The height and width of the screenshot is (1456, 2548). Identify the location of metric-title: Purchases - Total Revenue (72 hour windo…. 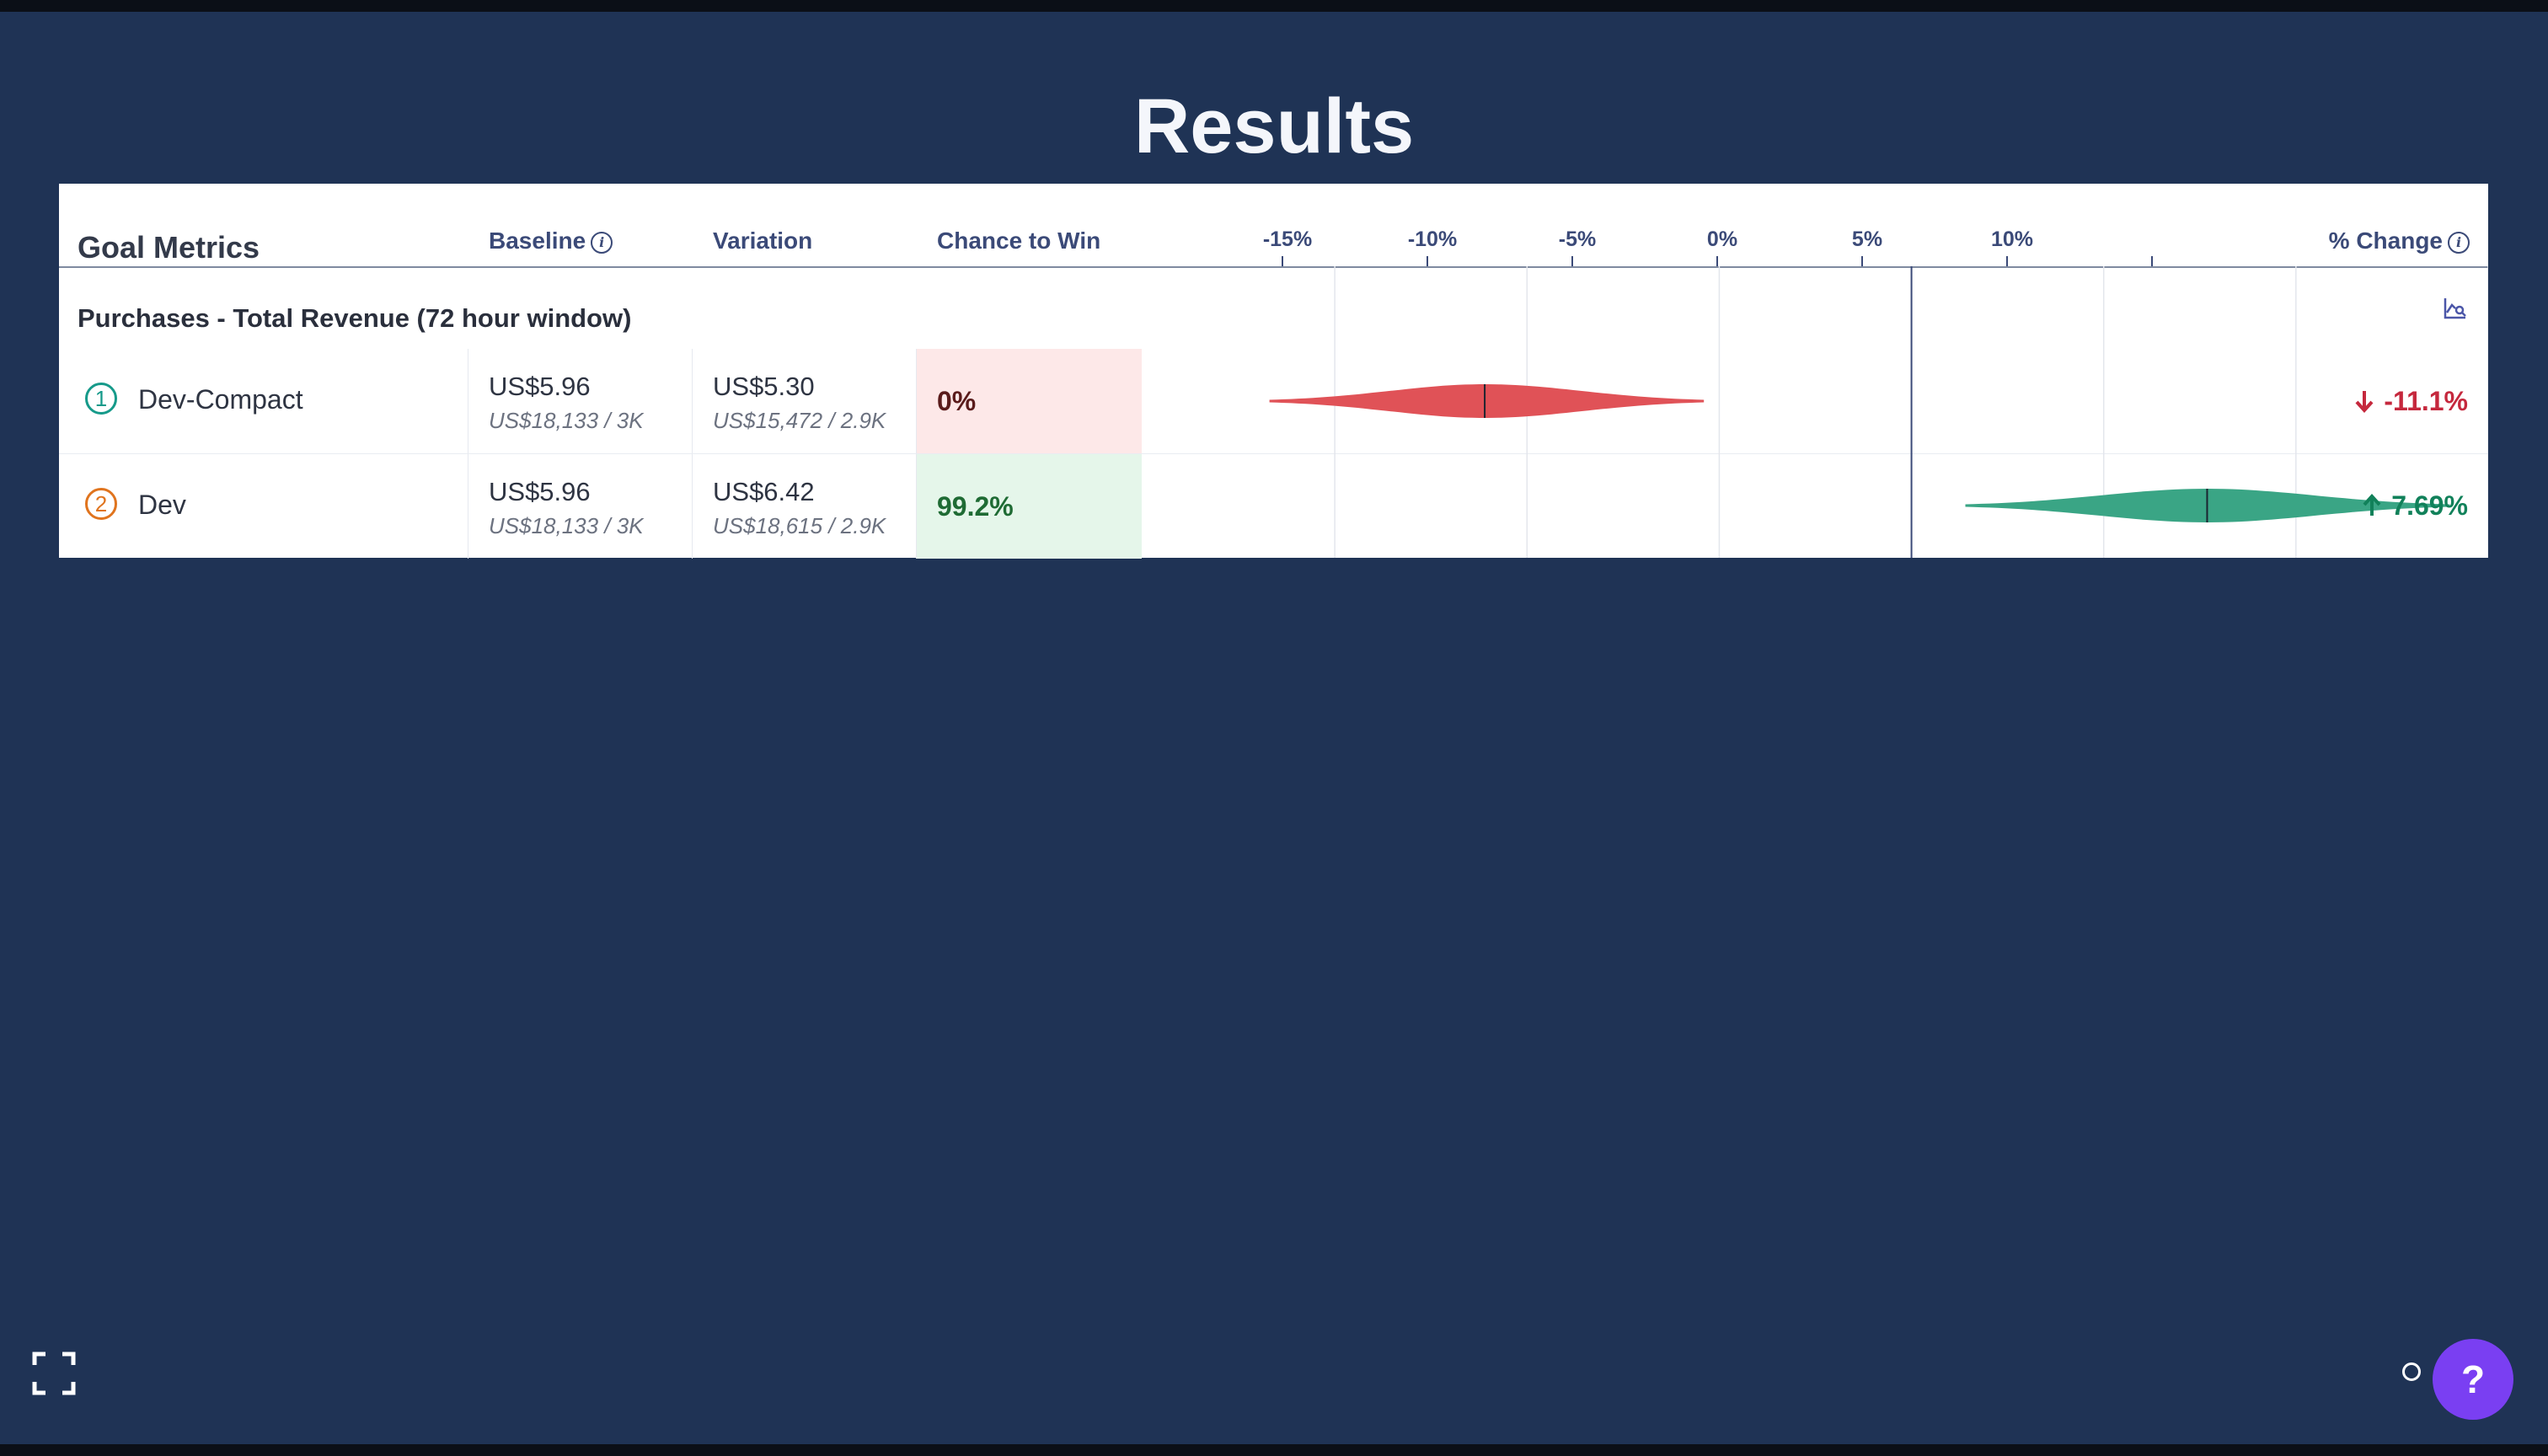
(355, 318).